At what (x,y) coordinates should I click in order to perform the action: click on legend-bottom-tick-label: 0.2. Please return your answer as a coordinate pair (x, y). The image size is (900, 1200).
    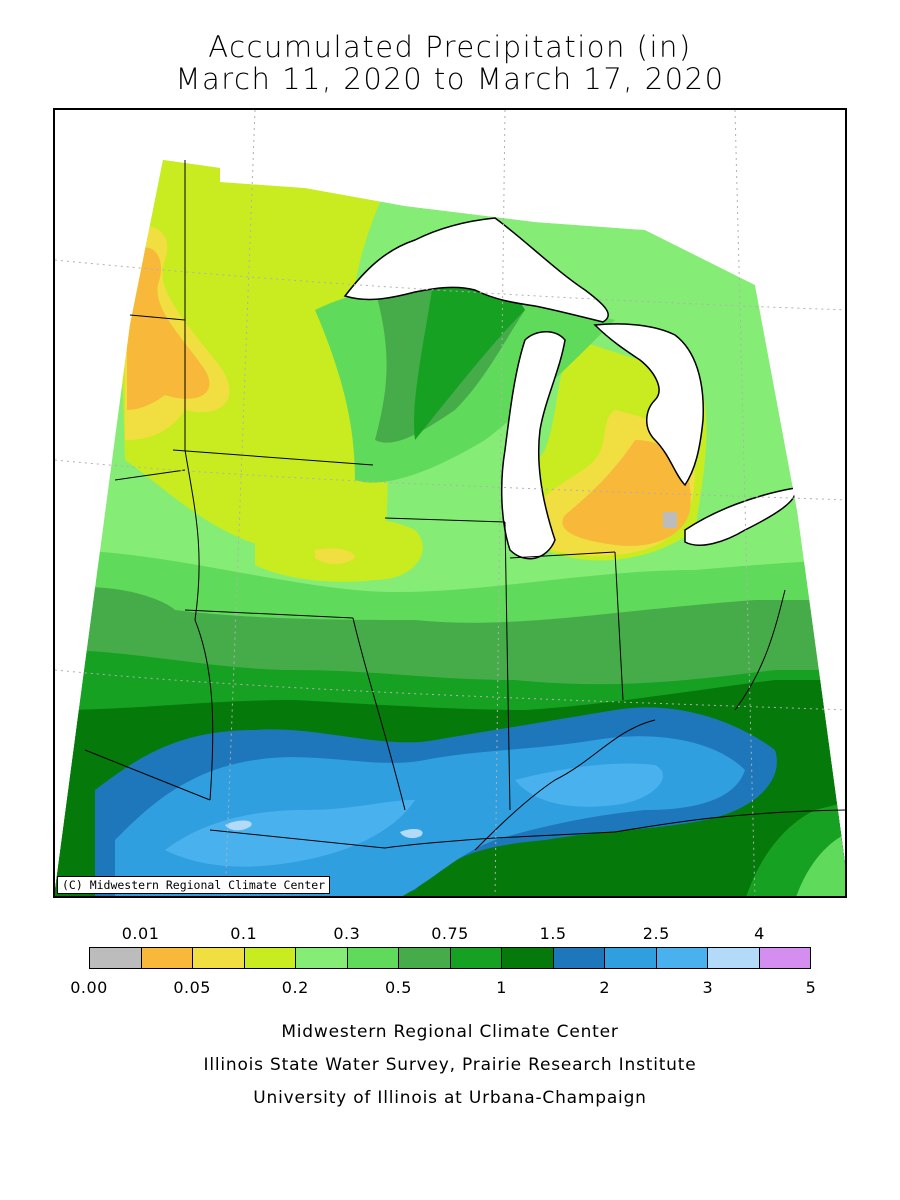
    Looking at the image, I should click on (295, 987).